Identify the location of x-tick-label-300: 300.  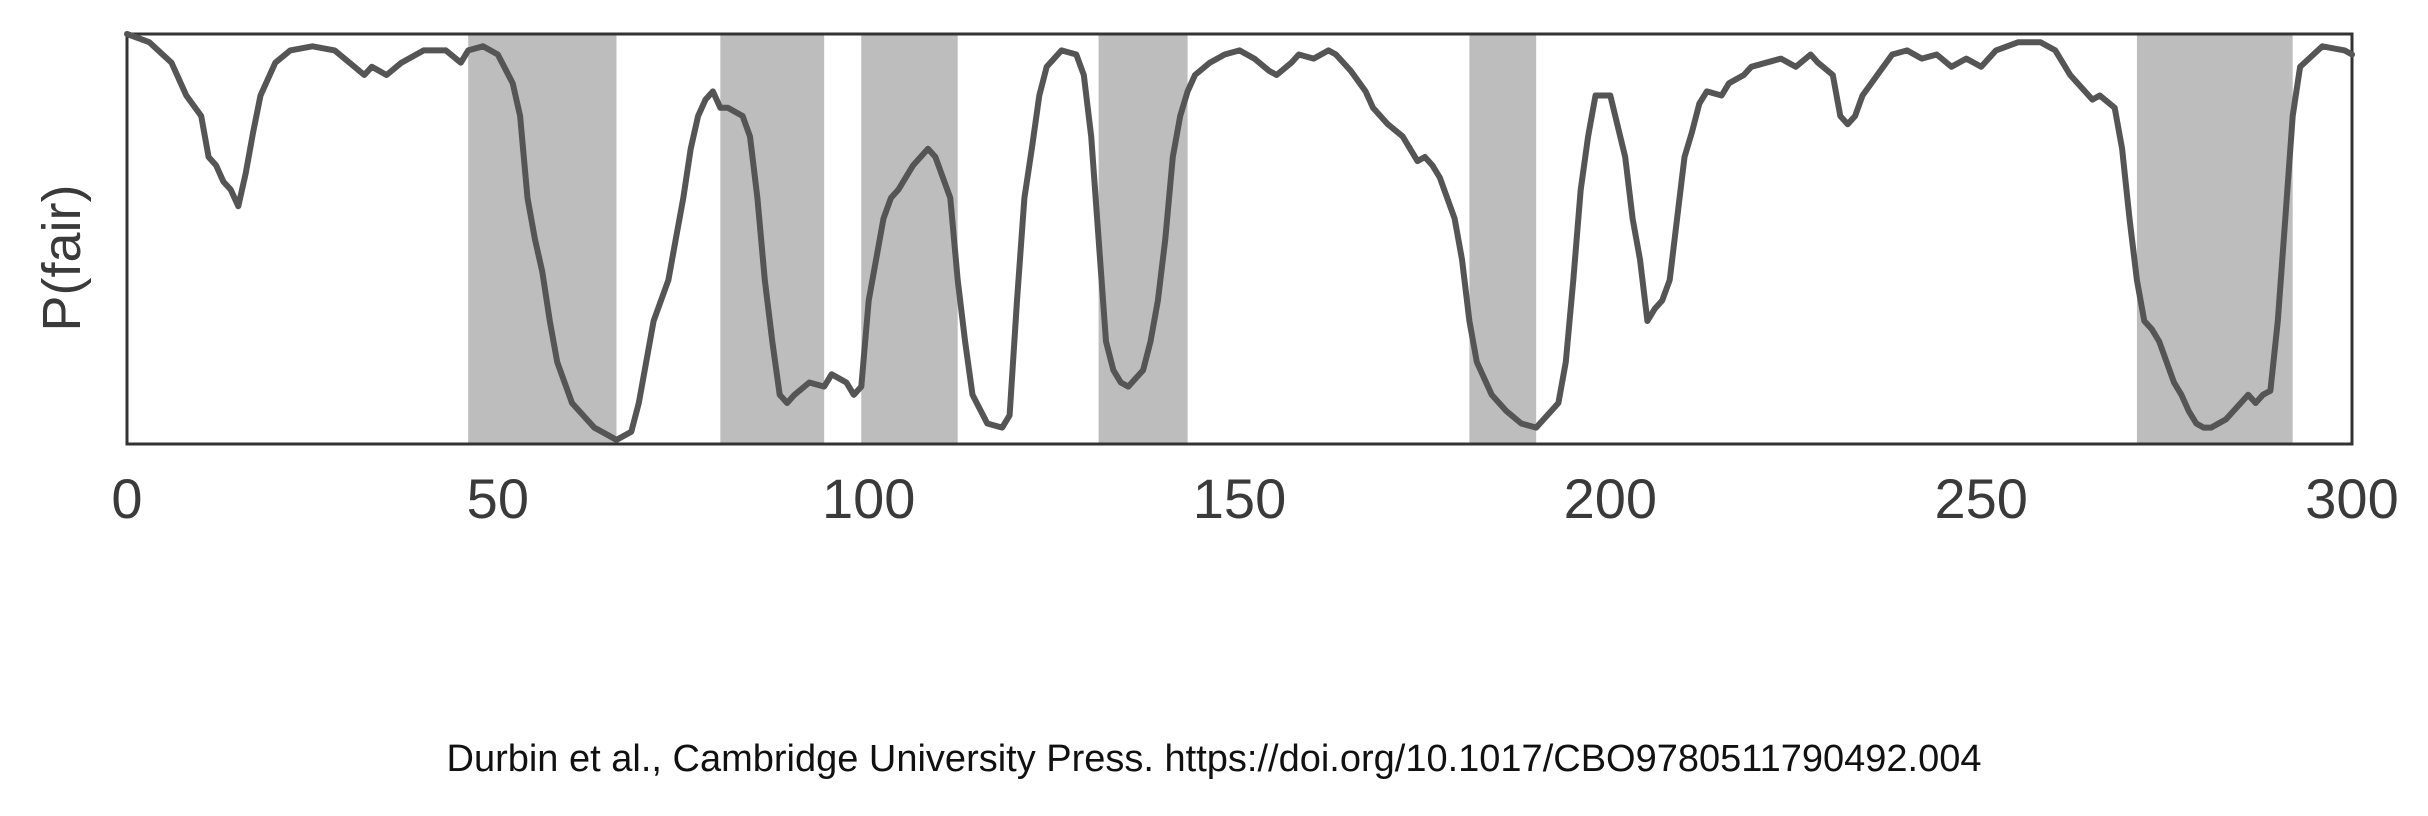
(2351, 498).